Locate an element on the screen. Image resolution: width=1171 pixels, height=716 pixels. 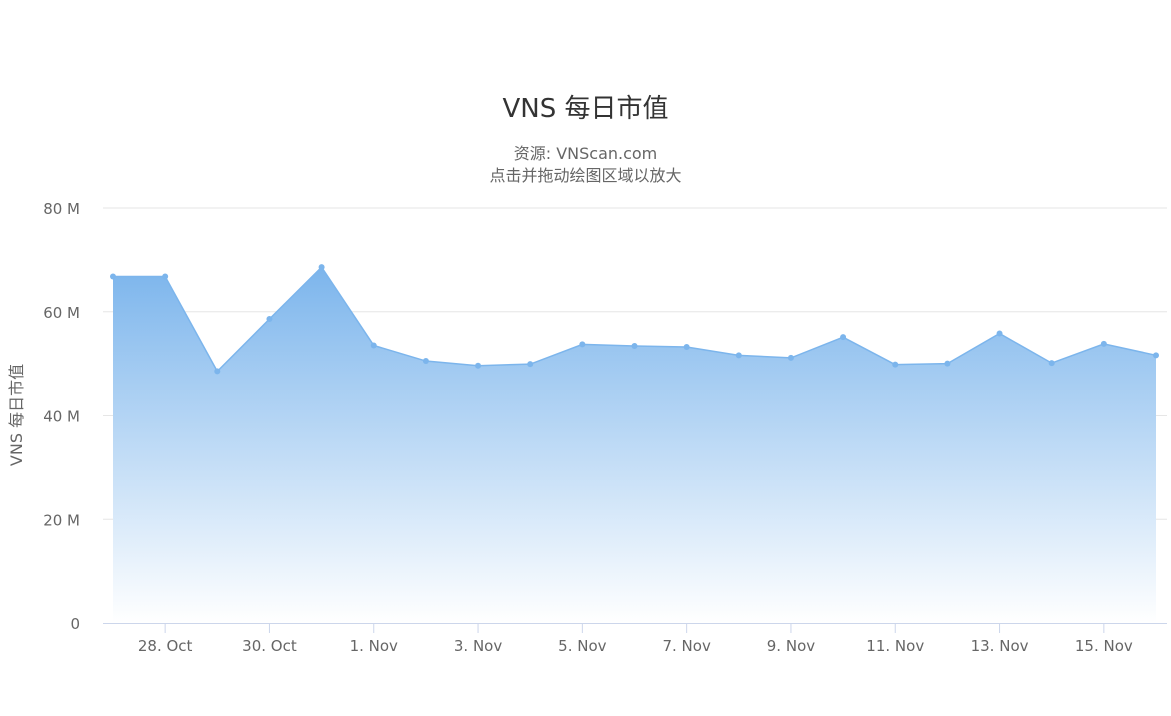
y-axis-title: VNS 每日市值 is located at coordinates (16, 415).